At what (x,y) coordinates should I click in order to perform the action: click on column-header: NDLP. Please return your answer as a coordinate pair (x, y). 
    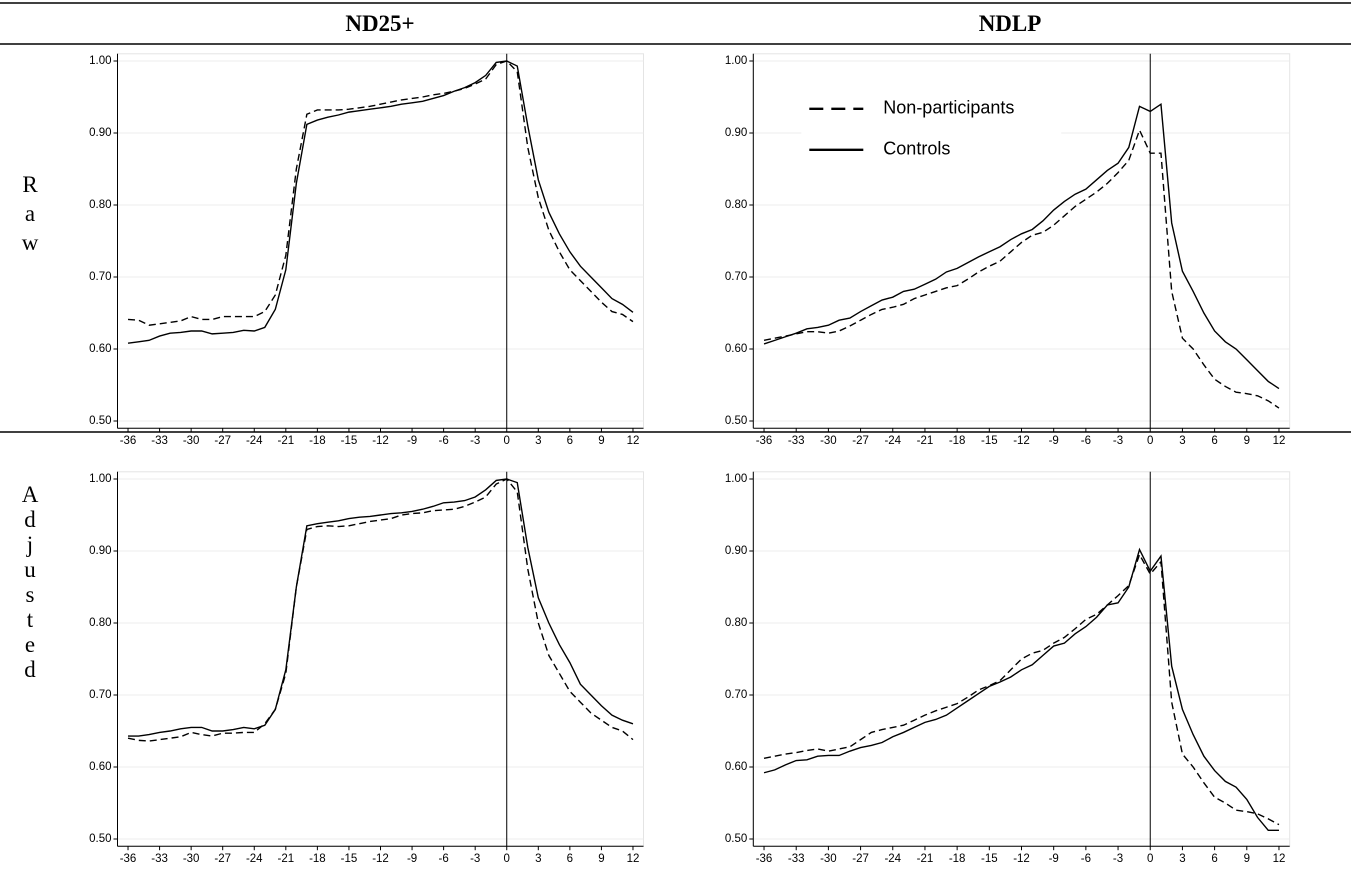
    Looking at the image, I should click on (1010, 23).